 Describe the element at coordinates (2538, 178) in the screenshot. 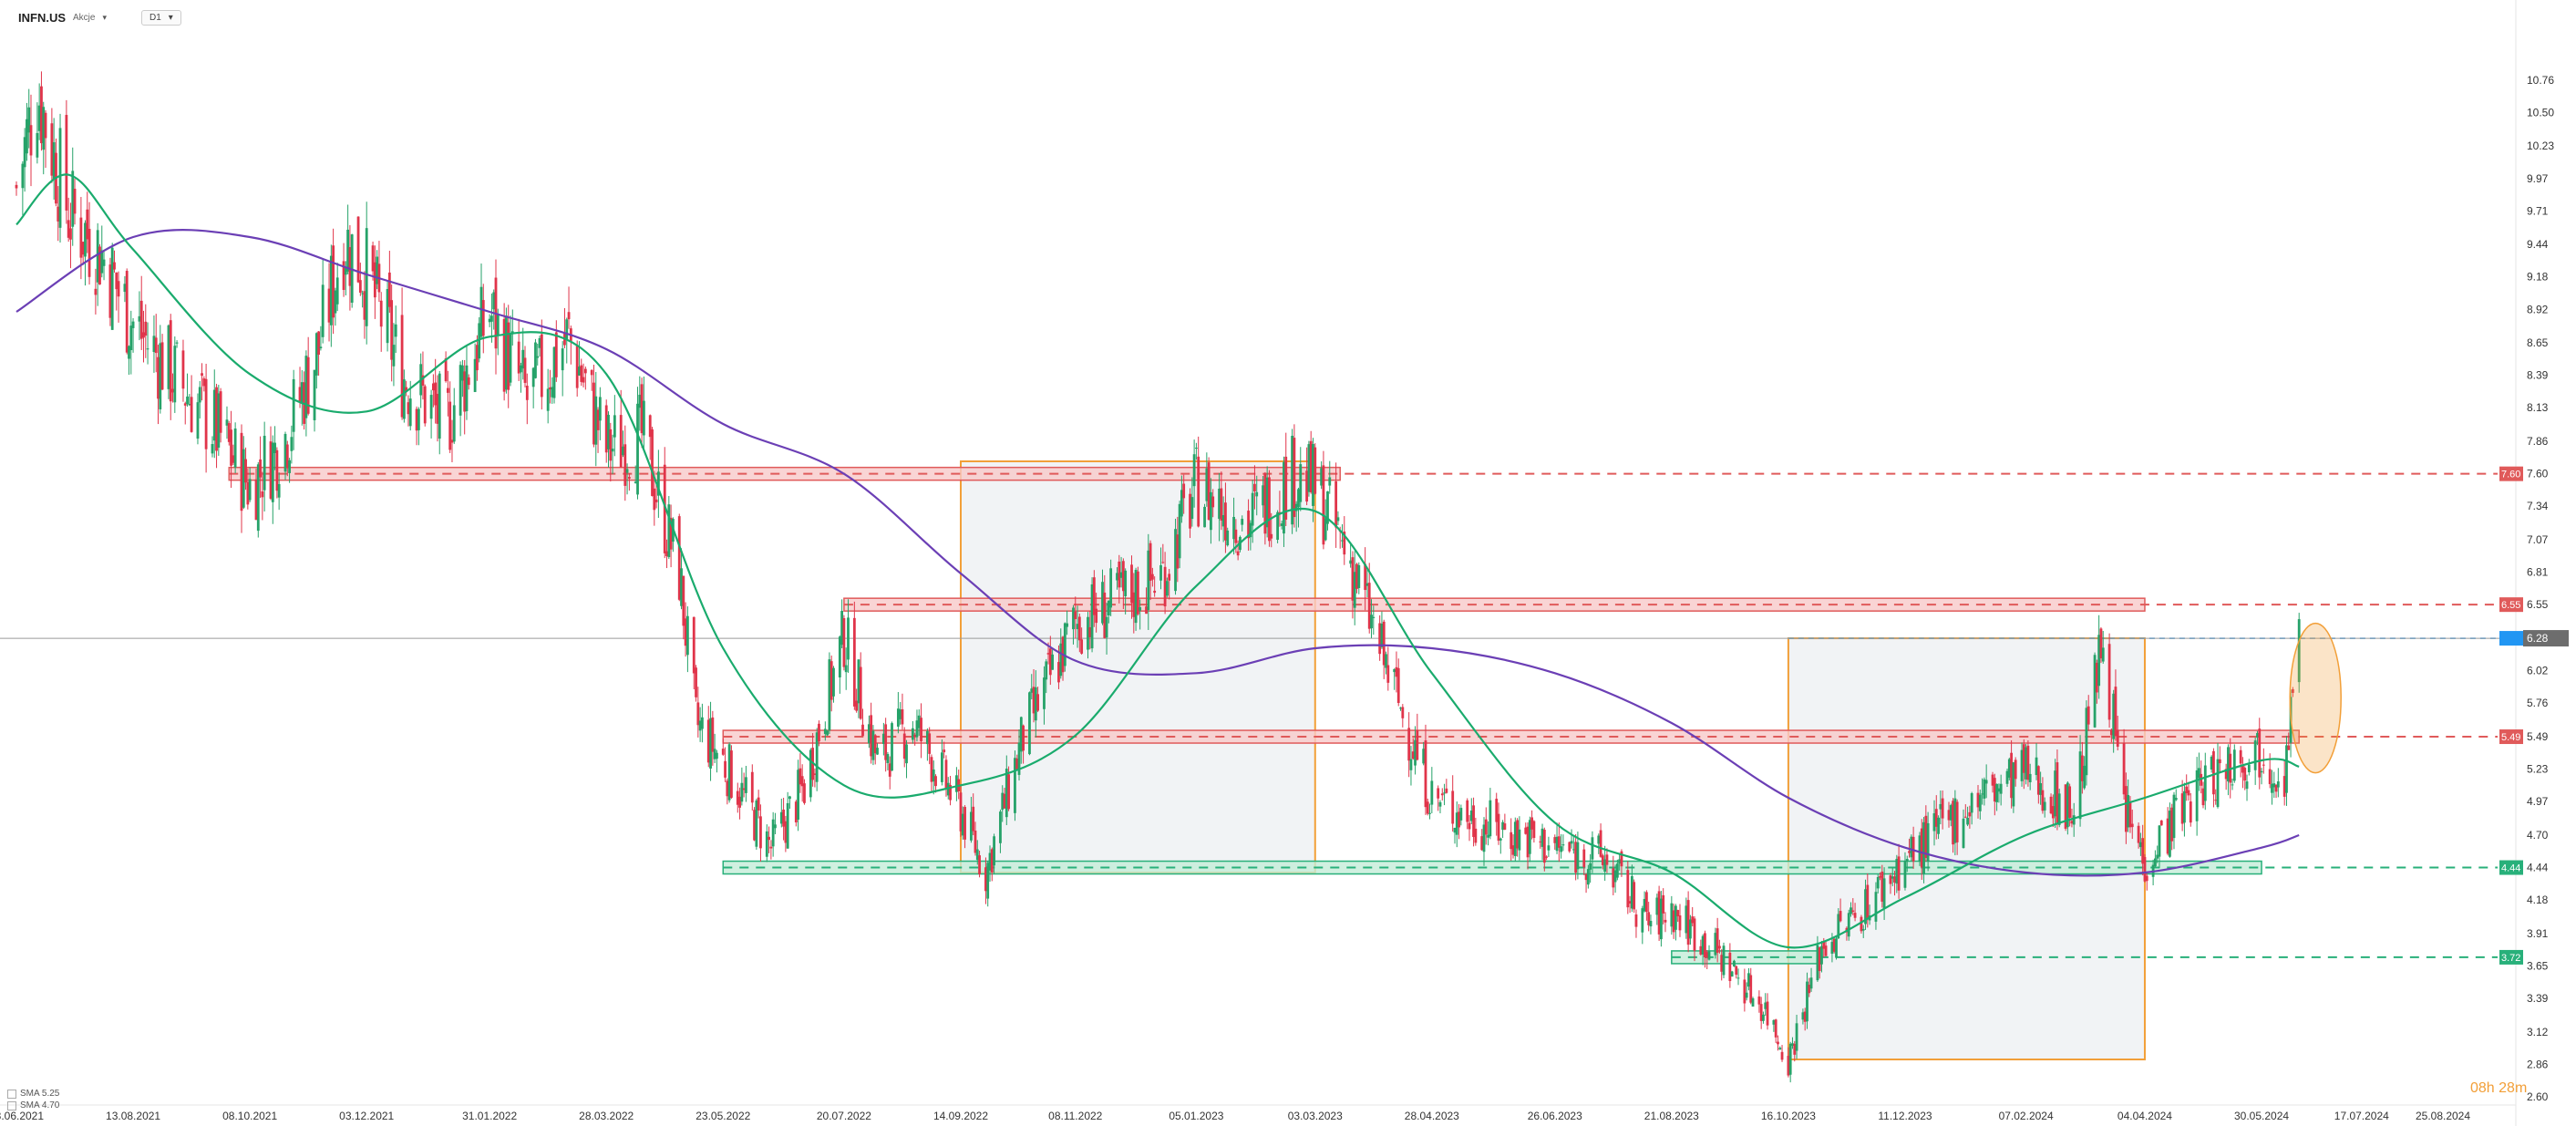

I see `price-tick-label: 9.97` at that location.